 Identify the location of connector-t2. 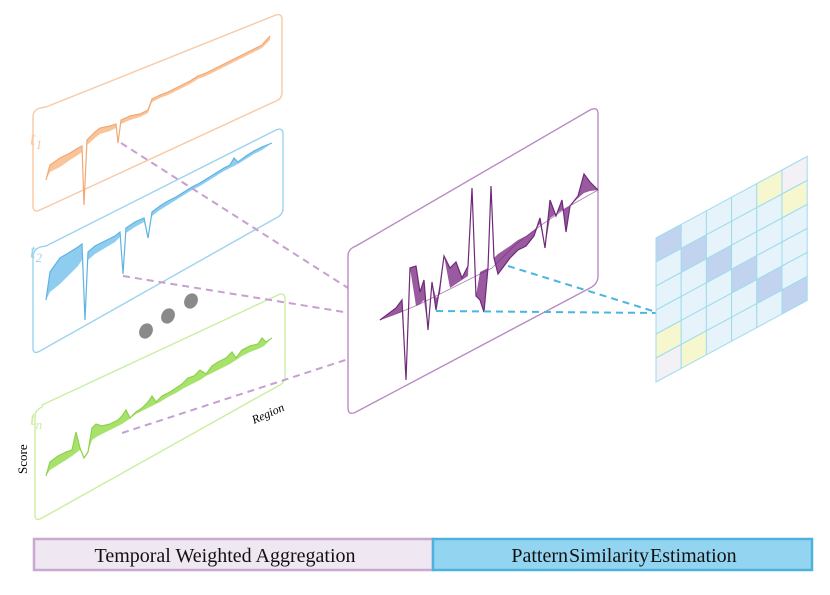
(276, 301).